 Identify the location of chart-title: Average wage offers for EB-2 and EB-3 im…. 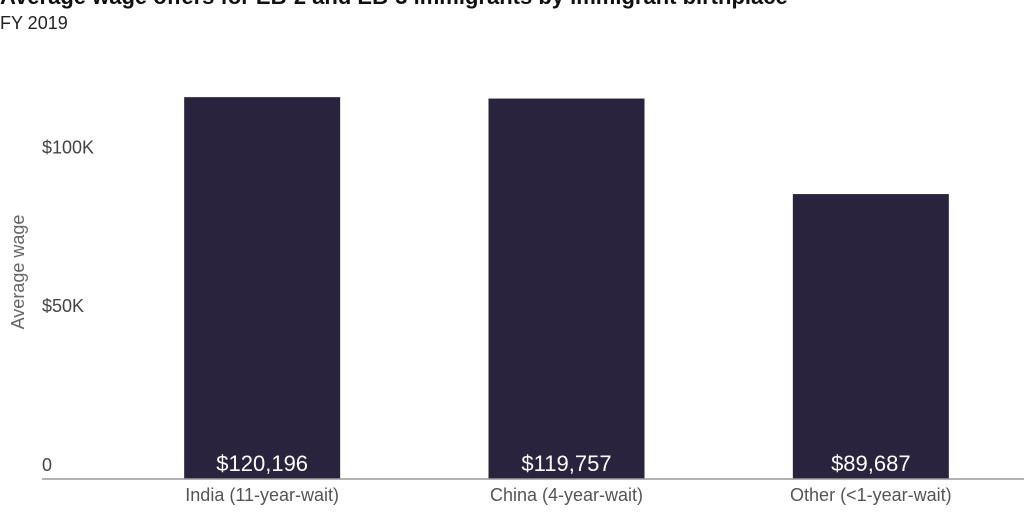
(394, 4).